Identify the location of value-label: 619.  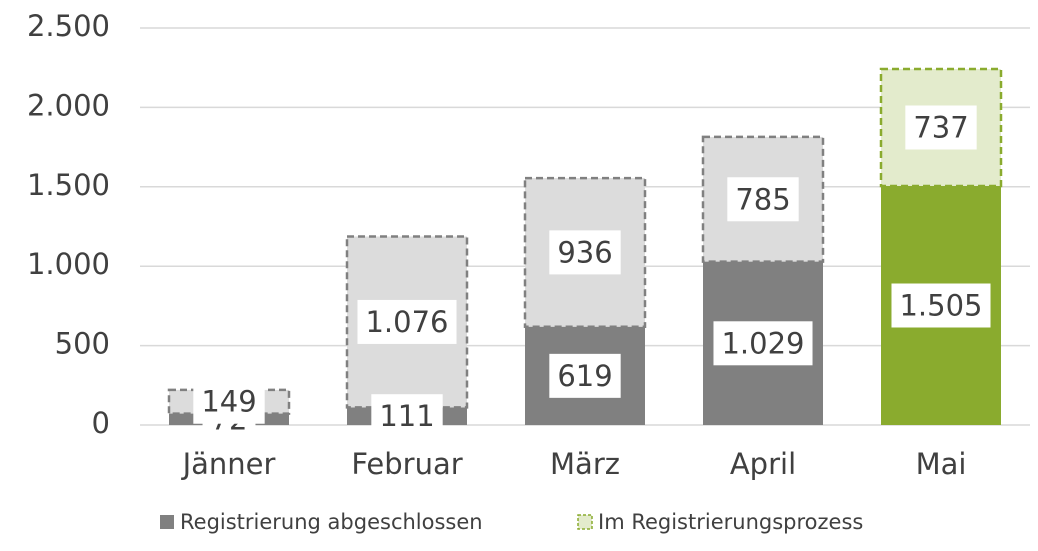
(584, 376).